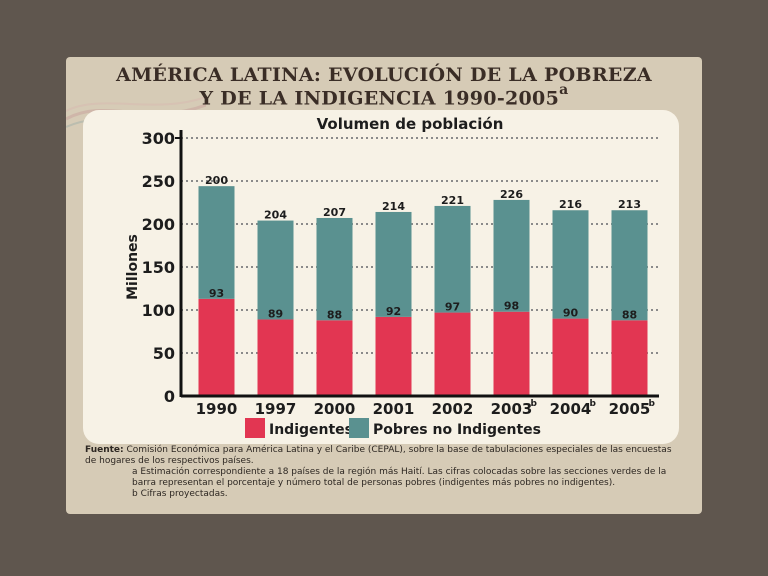 Image resolution: width=768 pixels, height=576 pixels. I want to click on legend-label-pobres: Pobres no Indigentes, so click(457, 430).